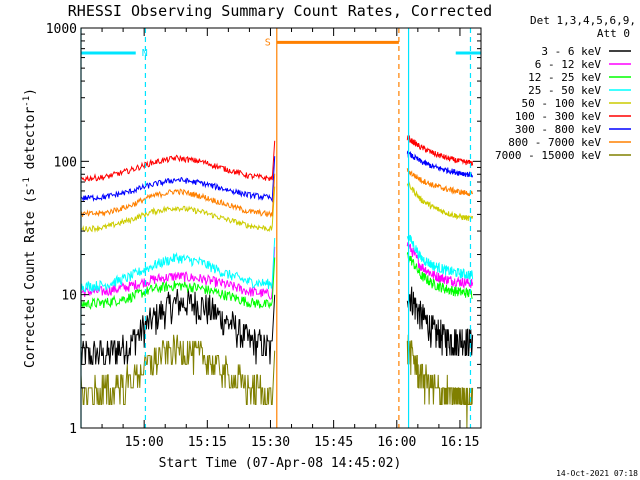 The height and width of the screenshot is (480, 640). Describe the element at coordinates (597, 473) in the screenshot. I see `footer-timestamp: 14-Oct-2021 07:18` at that location.